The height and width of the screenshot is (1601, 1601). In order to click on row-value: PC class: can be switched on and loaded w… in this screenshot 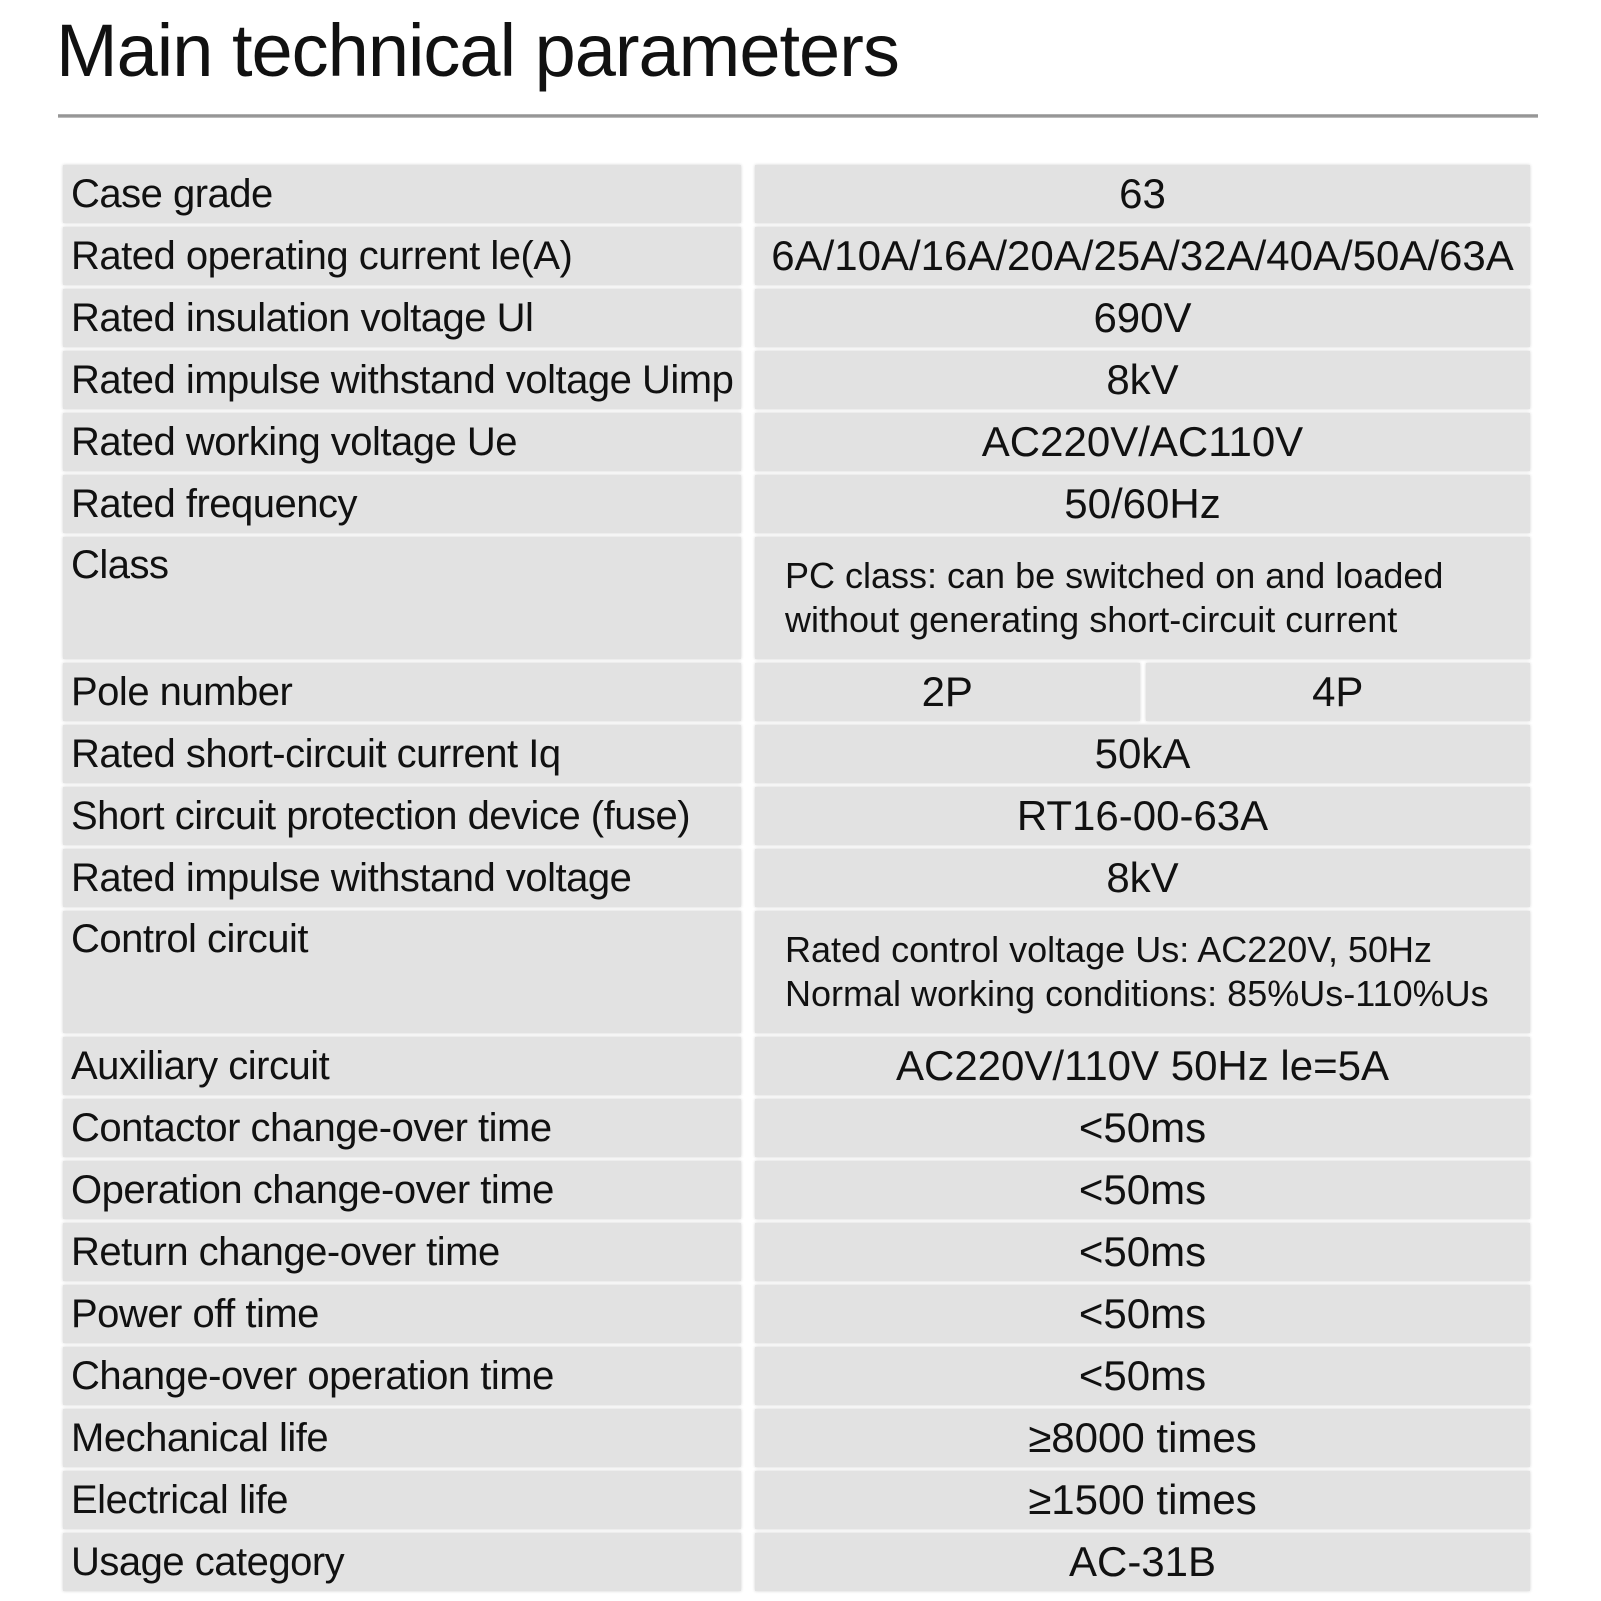, I will do `click(1142, 598)`.